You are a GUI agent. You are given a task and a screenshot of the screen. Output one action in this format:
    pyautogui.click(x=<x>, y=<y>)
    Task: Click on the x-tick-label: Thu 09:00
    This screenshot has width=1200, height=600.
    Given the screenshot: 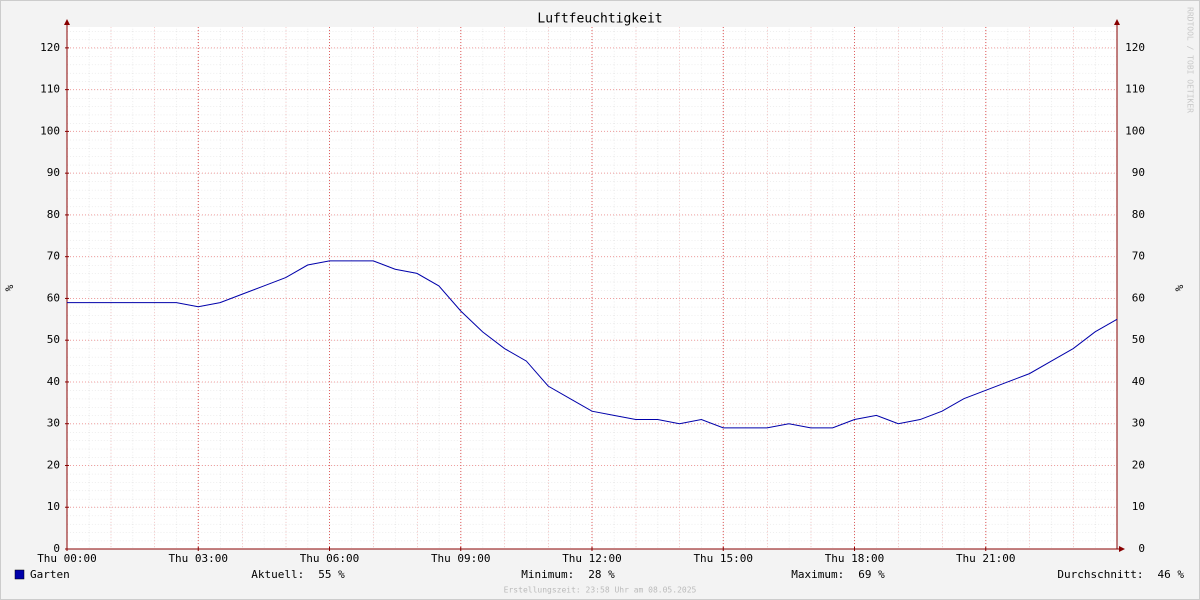 What is the action you would take?
    pyautogui.click(x=461, y=558)
    